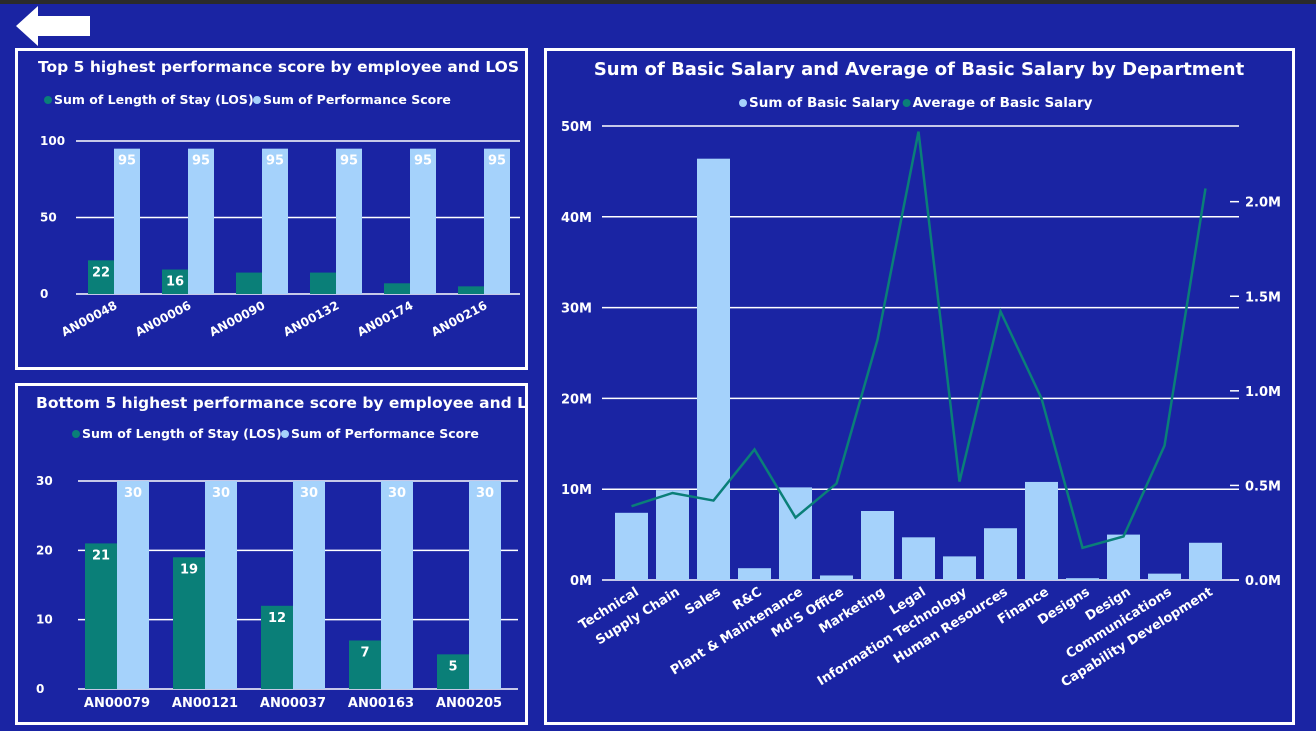 The image size is (1316, 731). Describe the element at coordinates (576, 127) in the screenshot. I see `y-tick-label-left: 50M` at that location.